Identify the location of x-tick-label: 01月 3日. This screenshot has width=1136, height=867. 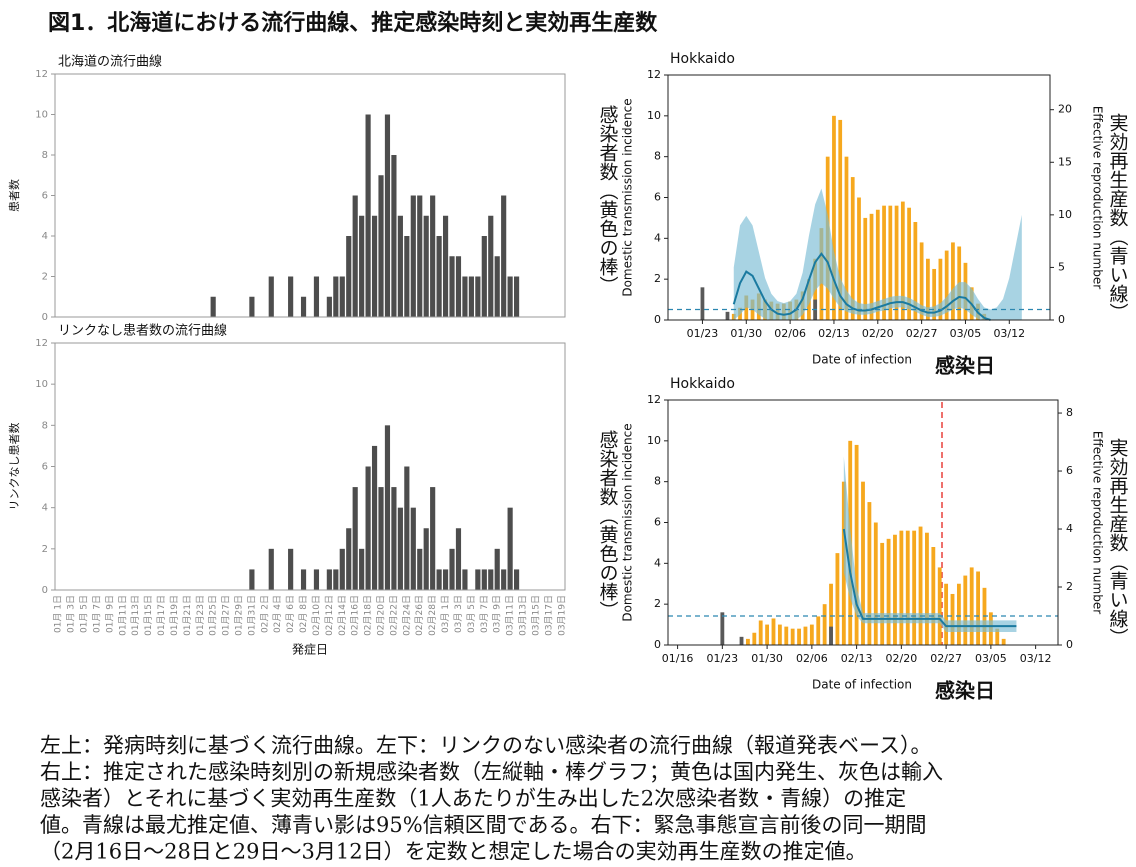
(71, 614).